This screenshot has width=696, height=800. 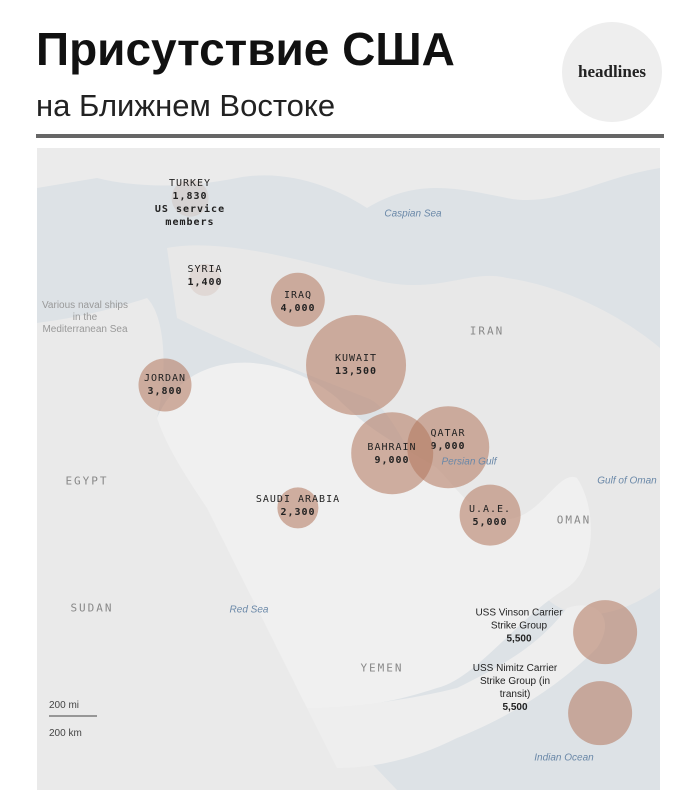 I want to click on place-label: U.A.E. 5,000, so click(x=490, y=516).